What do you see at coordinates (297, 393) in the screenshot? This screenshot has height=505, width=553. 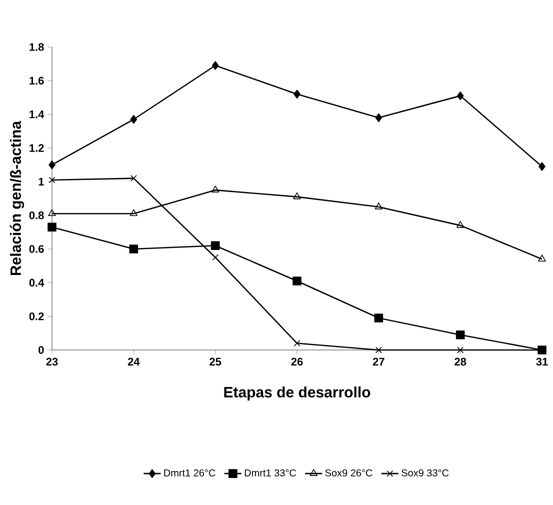 I see `x-axis-title: Etapas de desarrollo` at bounding box center [297, 393].